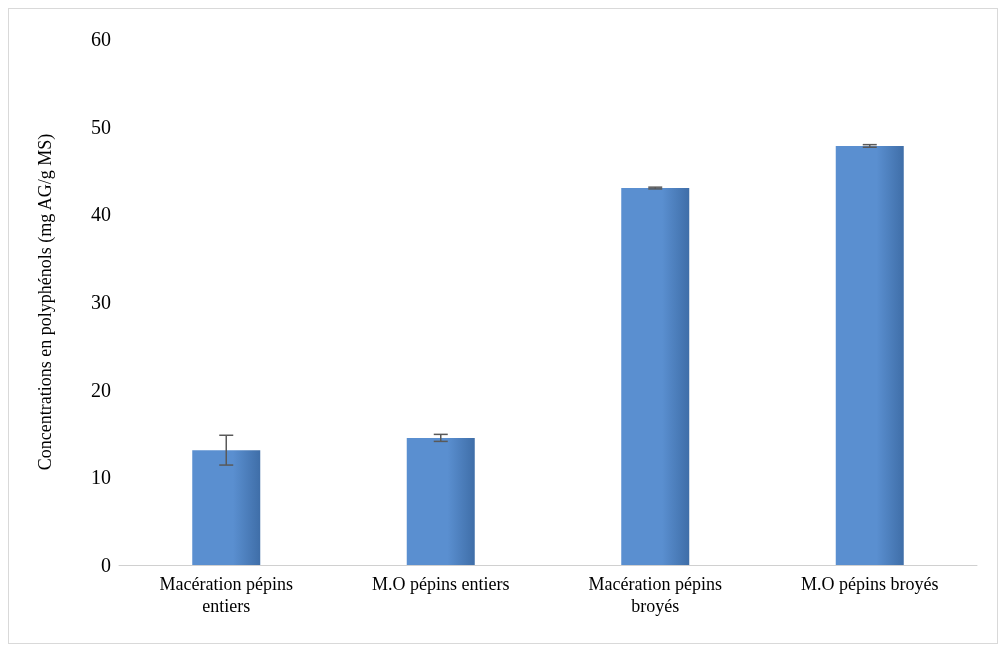 The image size is (1006, 652). Describe the element at coordinates (226, 595) in the screenshot. I see `x-tick-label: Macération pépins entiers` at that location.